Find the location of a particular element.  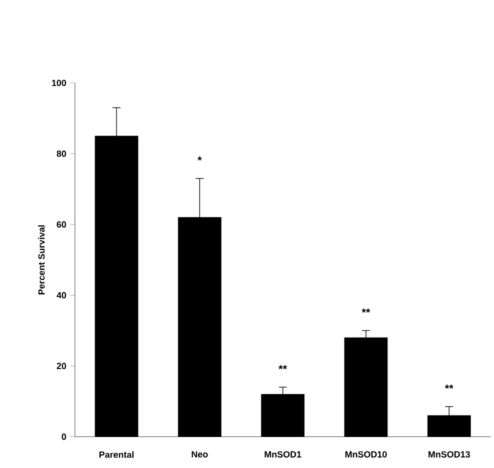

y-axis-title: Percent Survival is located at coordinates (41, 260).